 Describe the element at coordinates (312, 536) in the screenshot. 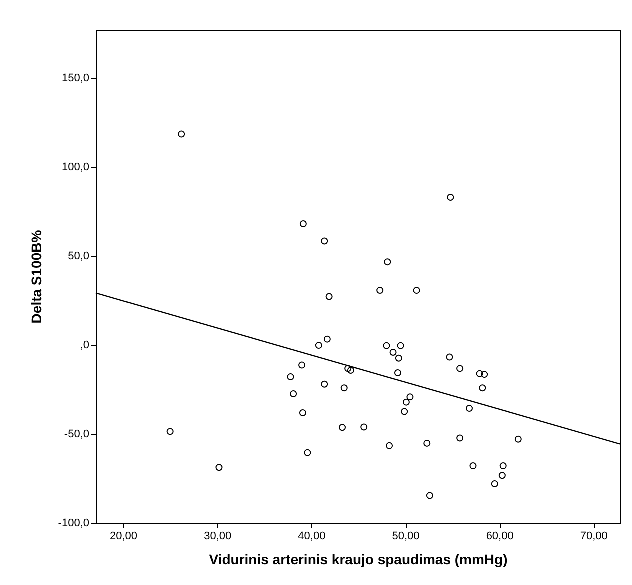

I see `x-tick-label: 40,00` at that location.